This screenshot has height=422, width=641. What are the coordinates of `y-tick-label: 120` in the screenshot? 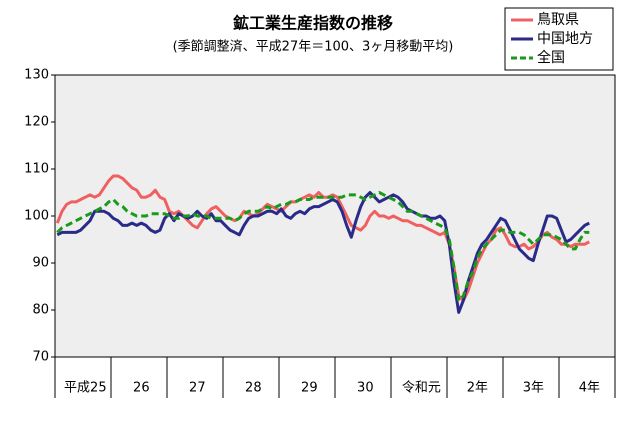 It's located at (36, 122).